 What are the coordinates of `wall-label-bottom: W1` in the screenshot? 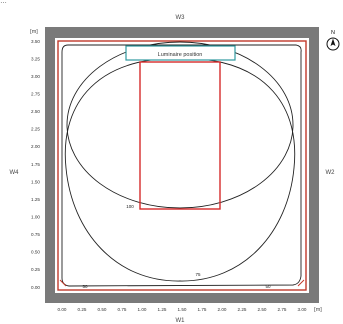 It's located at (181, 321).